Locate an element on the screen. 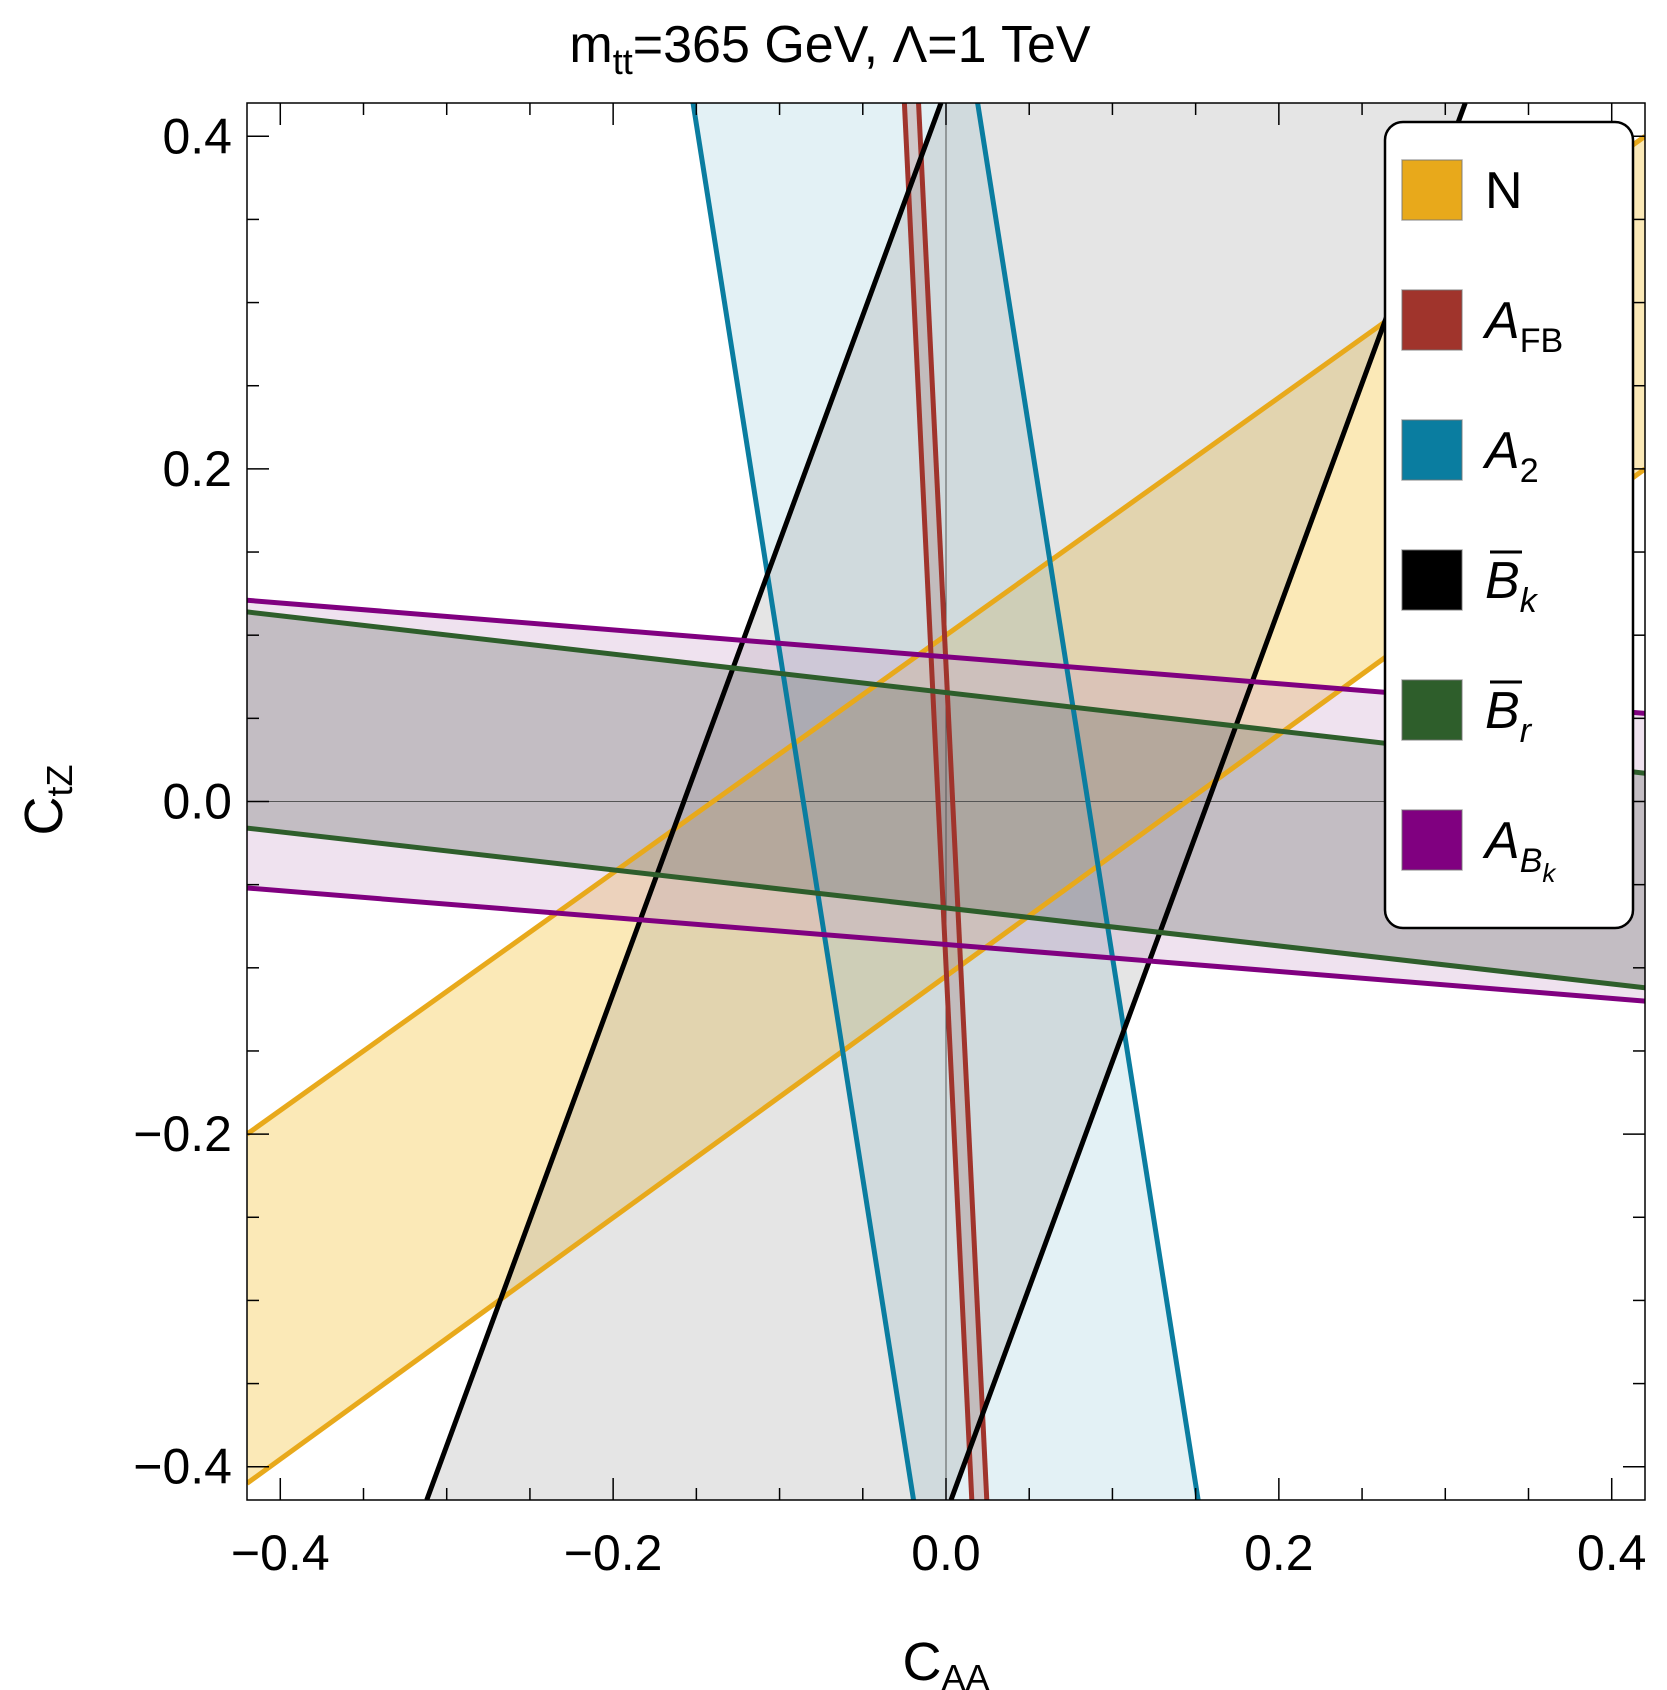 This screenshot has width=1667, height=1690. legend-label: Br is located at coordinates (1509, 716).